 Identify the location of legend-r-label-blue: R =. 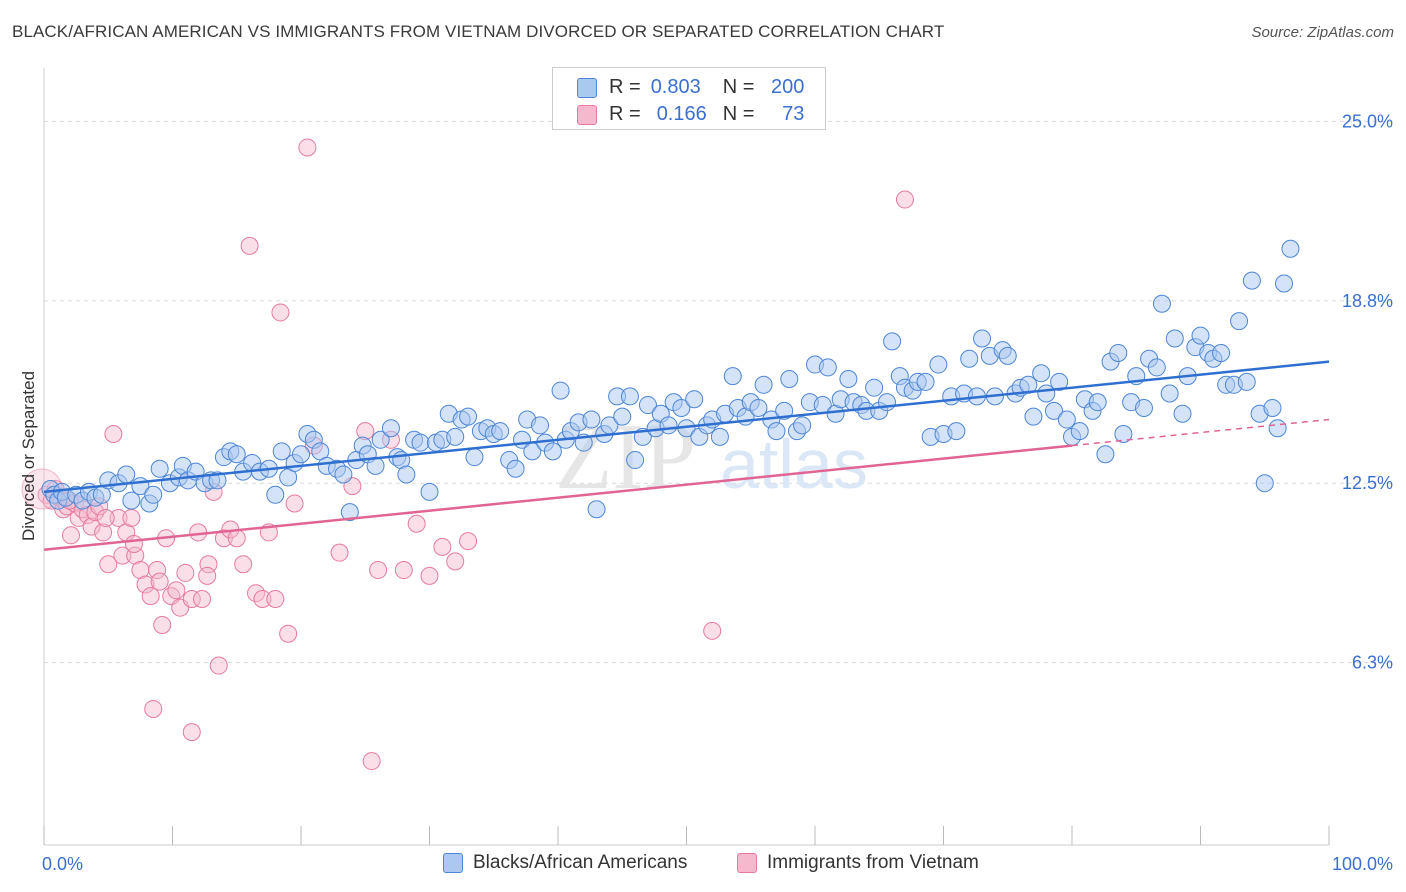
(625, 87).